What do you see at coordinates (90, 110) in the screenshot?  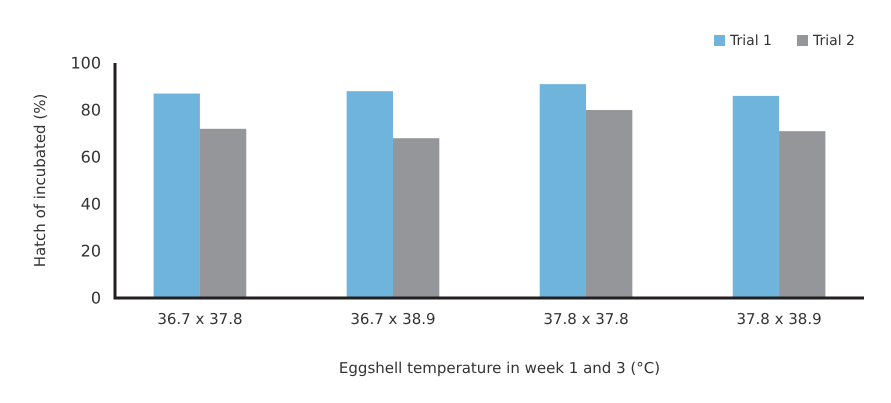 I see `y-tick-label: 80` at bounding box center [90, 110].